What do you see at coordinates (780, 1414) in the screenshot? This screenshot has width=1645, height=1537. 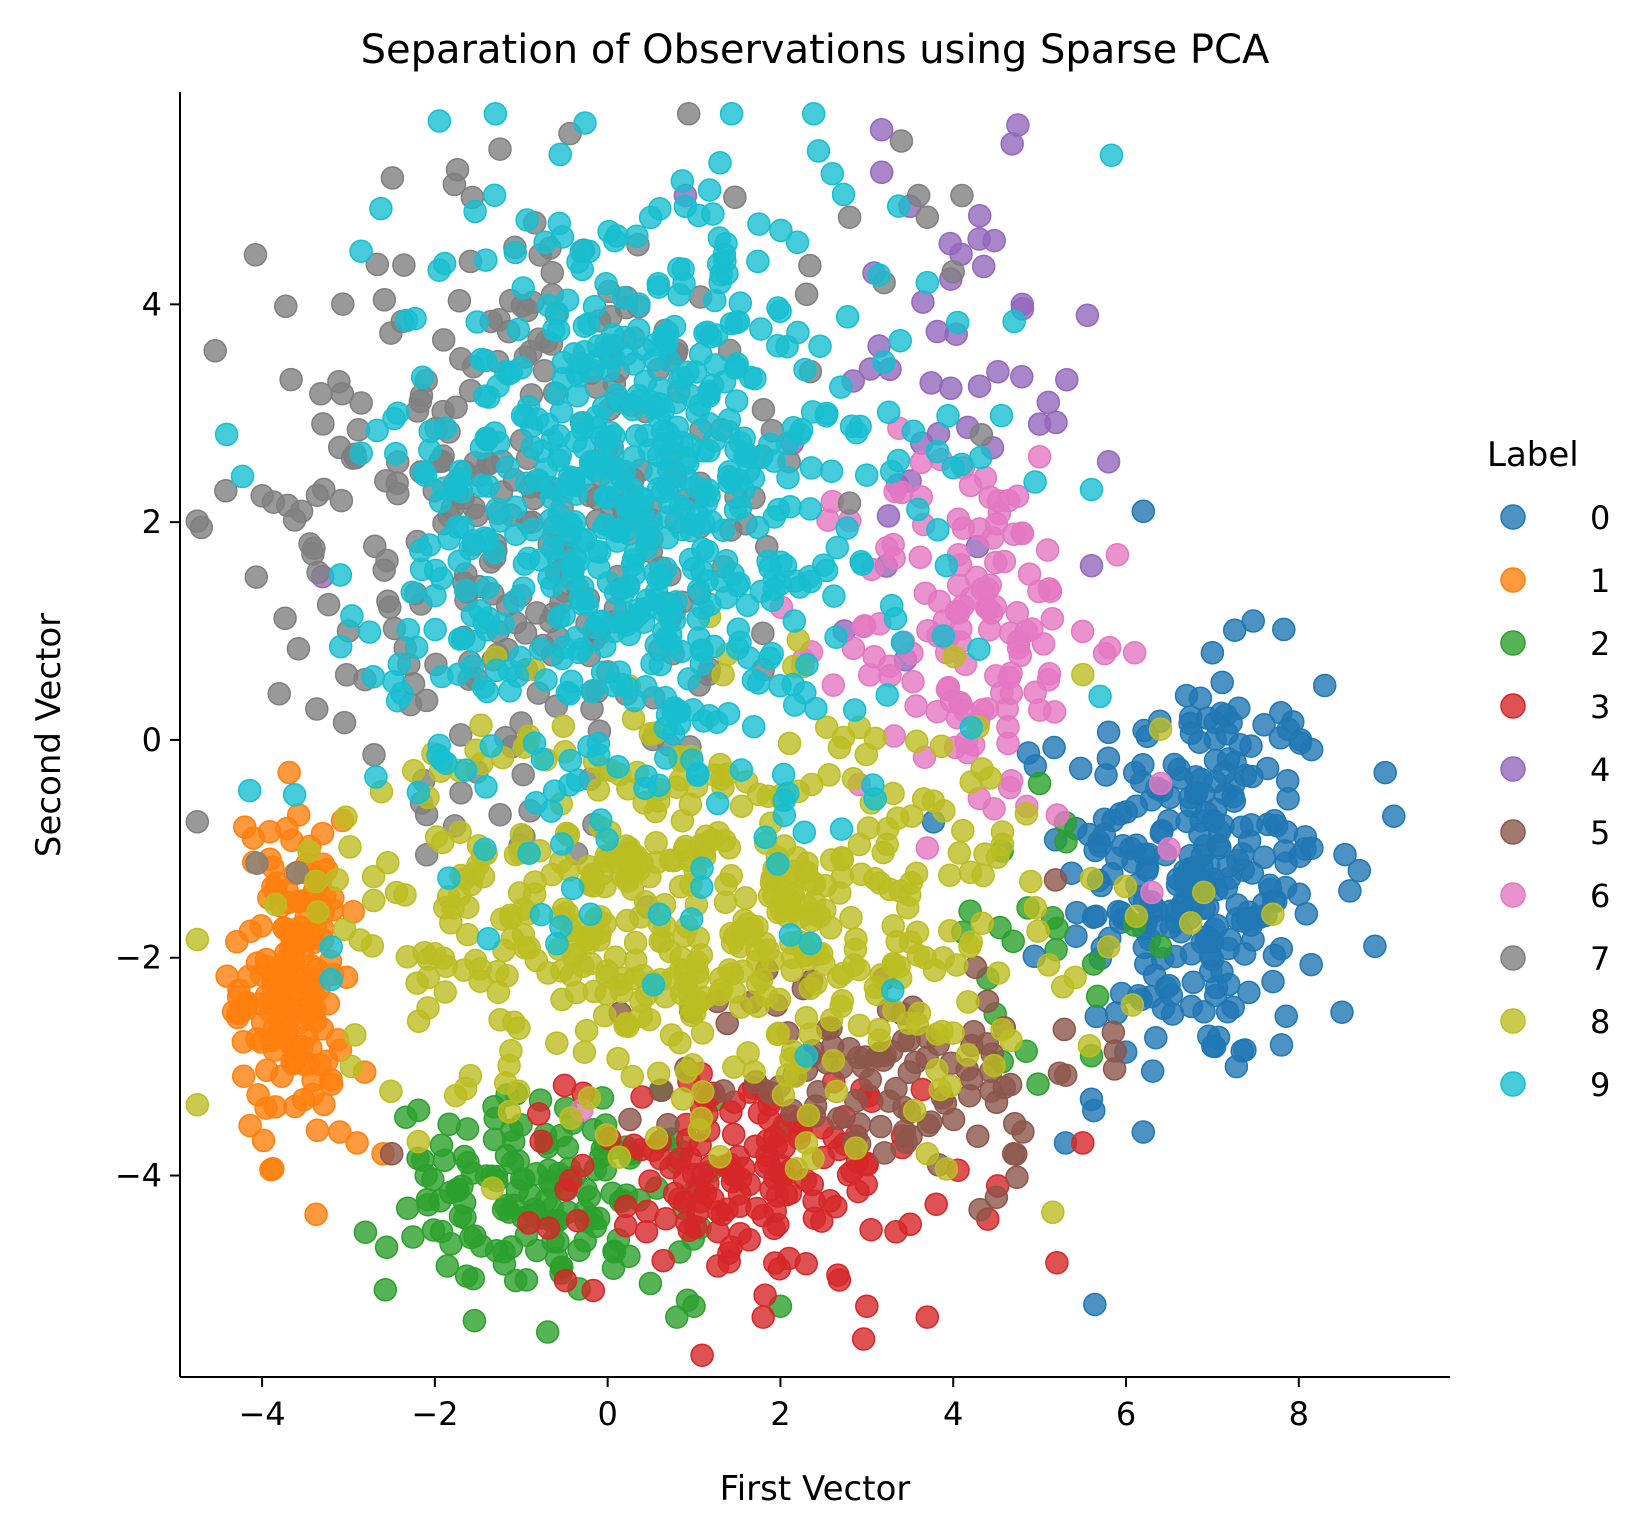 I see `x-tick-label: 2` at bounding box center [780, 1414].